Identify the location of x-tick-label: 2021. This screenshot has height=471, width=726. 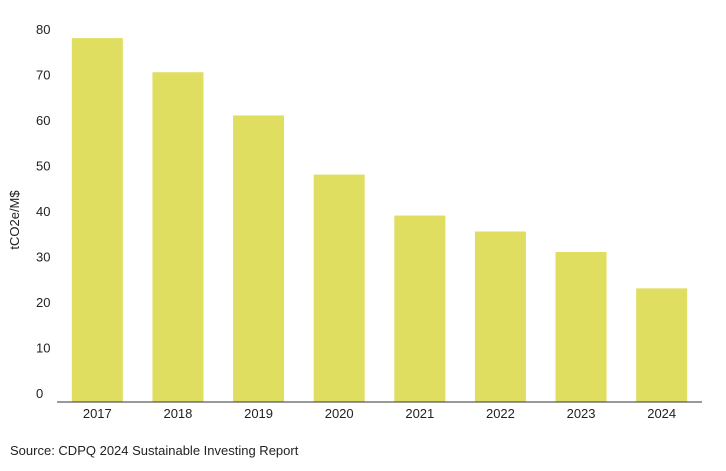
(419, 413).